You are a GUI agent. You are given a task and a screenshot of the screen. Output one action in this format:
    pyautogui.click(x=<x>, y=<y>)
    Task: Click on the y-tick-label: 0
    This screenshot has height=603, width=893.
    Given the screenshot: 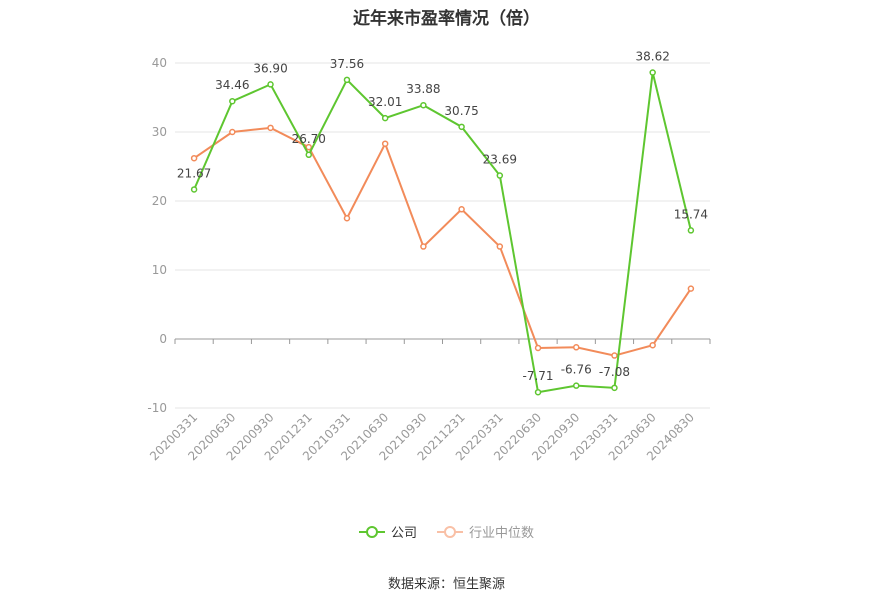 What is the action you would take?
    pyautogui.click(x=163, y=339)
    